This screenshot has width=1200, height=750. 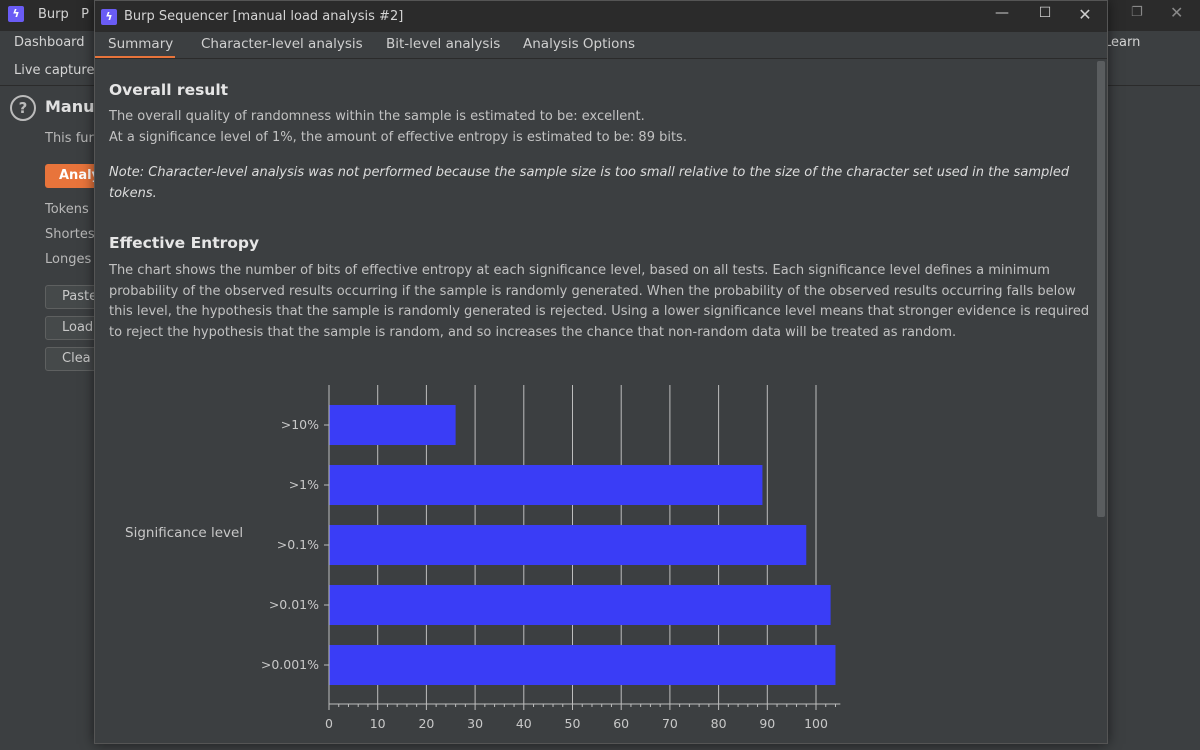 What do you see at coordinates (426, 723) in the screenshot?
I see `chart-x-tick-label: 20` at bounding box center [426, 723].